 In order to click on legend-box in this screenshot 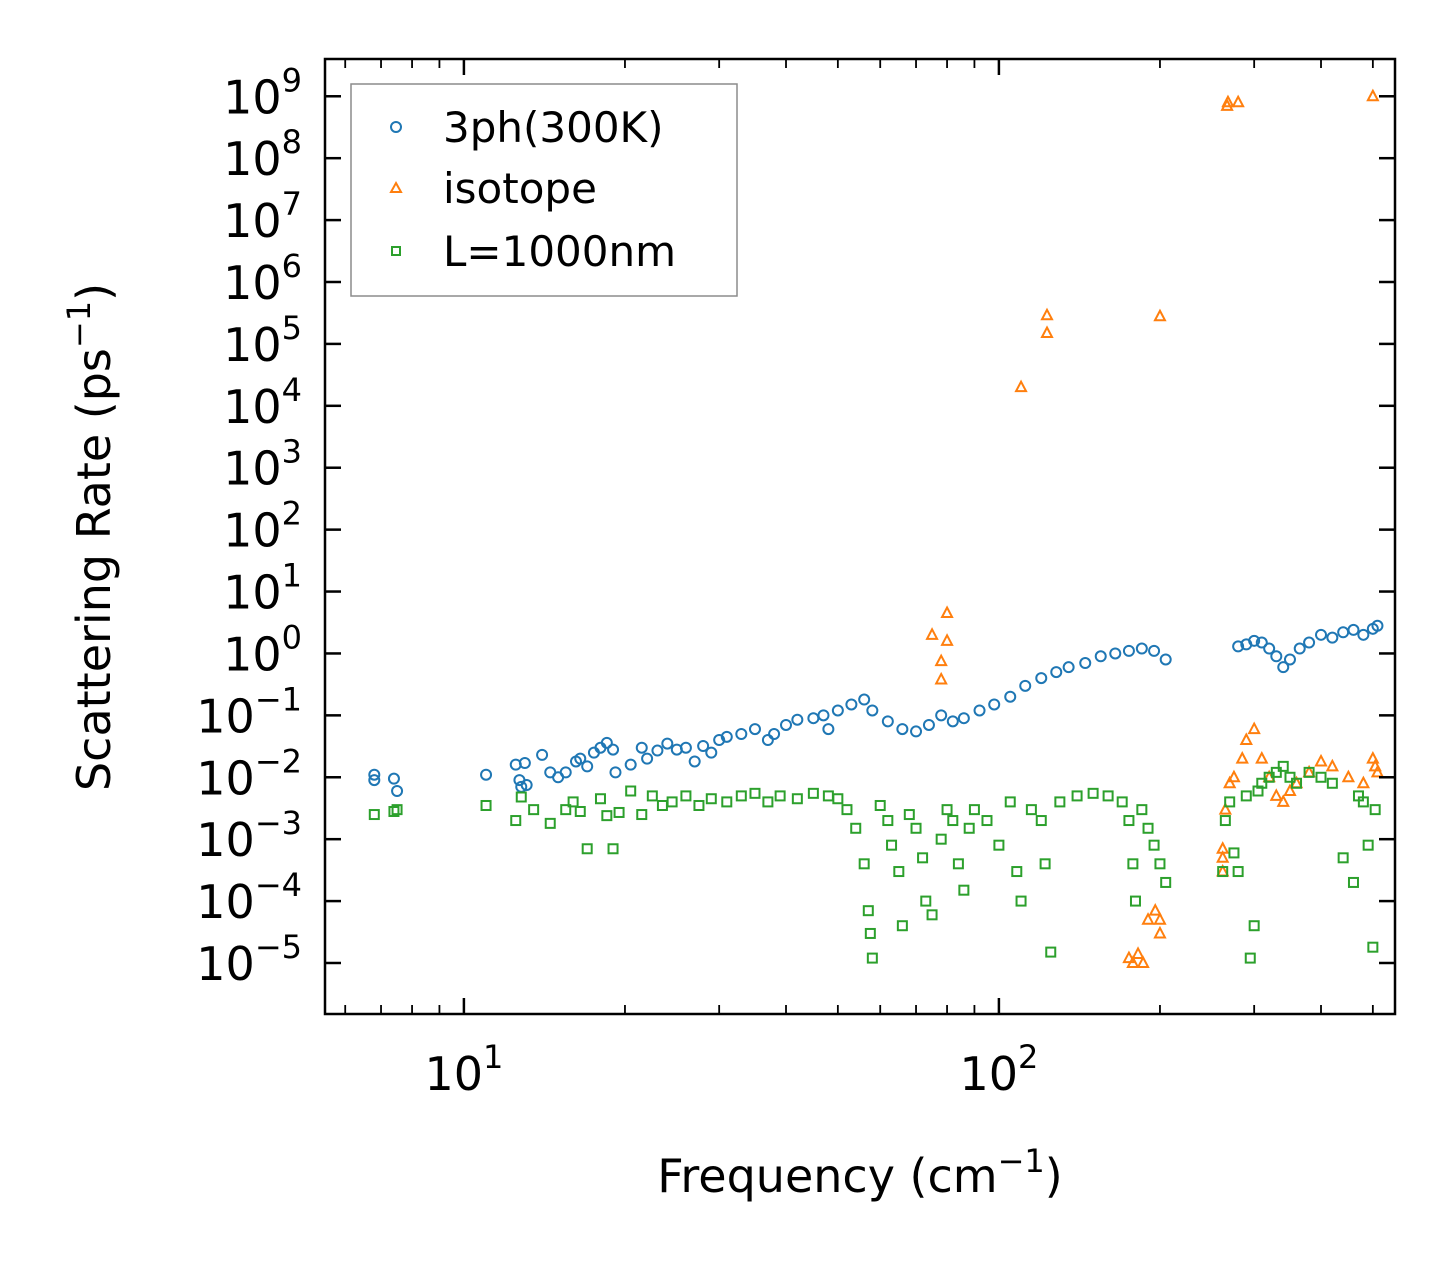, I will do `click(544, 190)`.